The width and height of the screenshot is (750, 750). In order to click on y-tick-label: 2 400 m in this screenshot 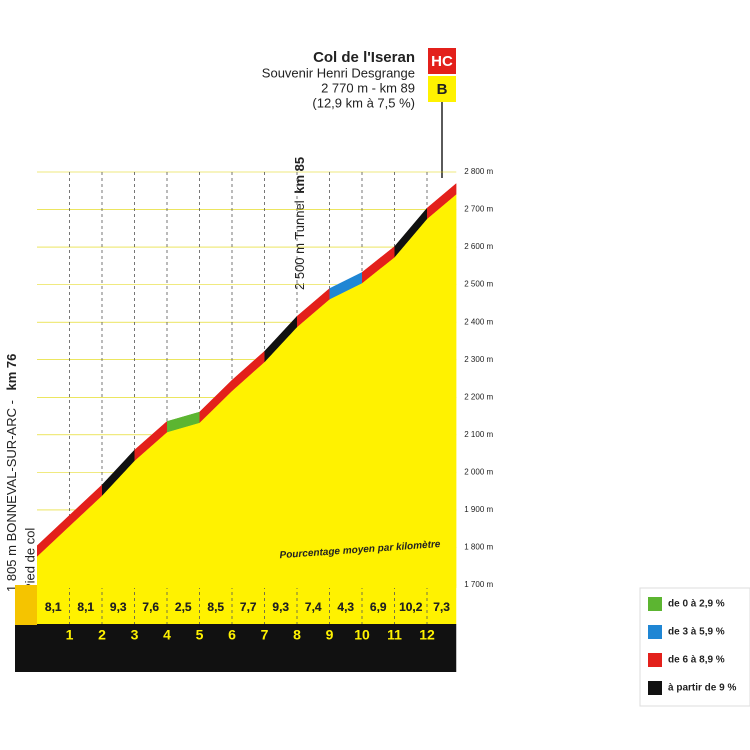, I will do `click(478, 321)`.